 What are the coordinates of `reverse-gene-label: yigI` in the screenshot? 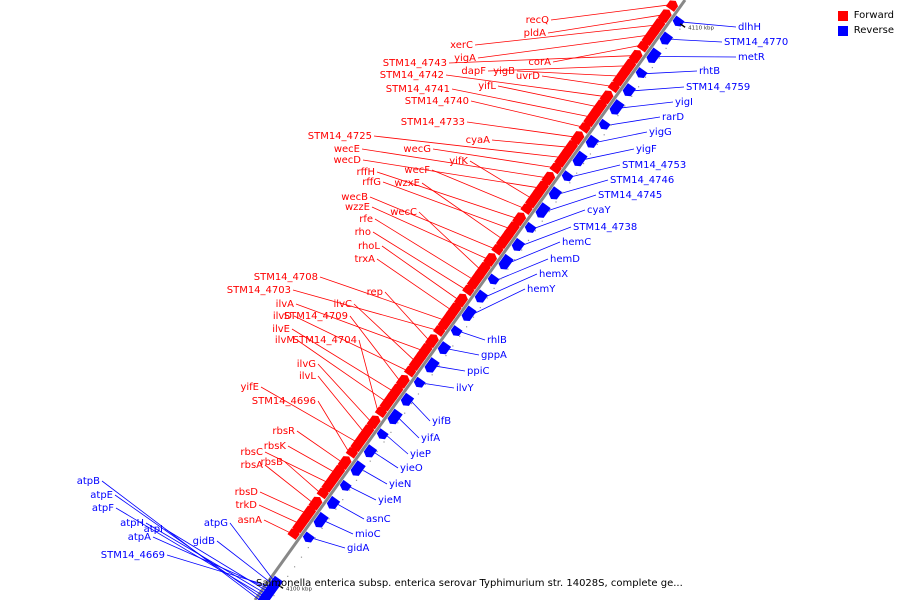 It's located at (684, 102).